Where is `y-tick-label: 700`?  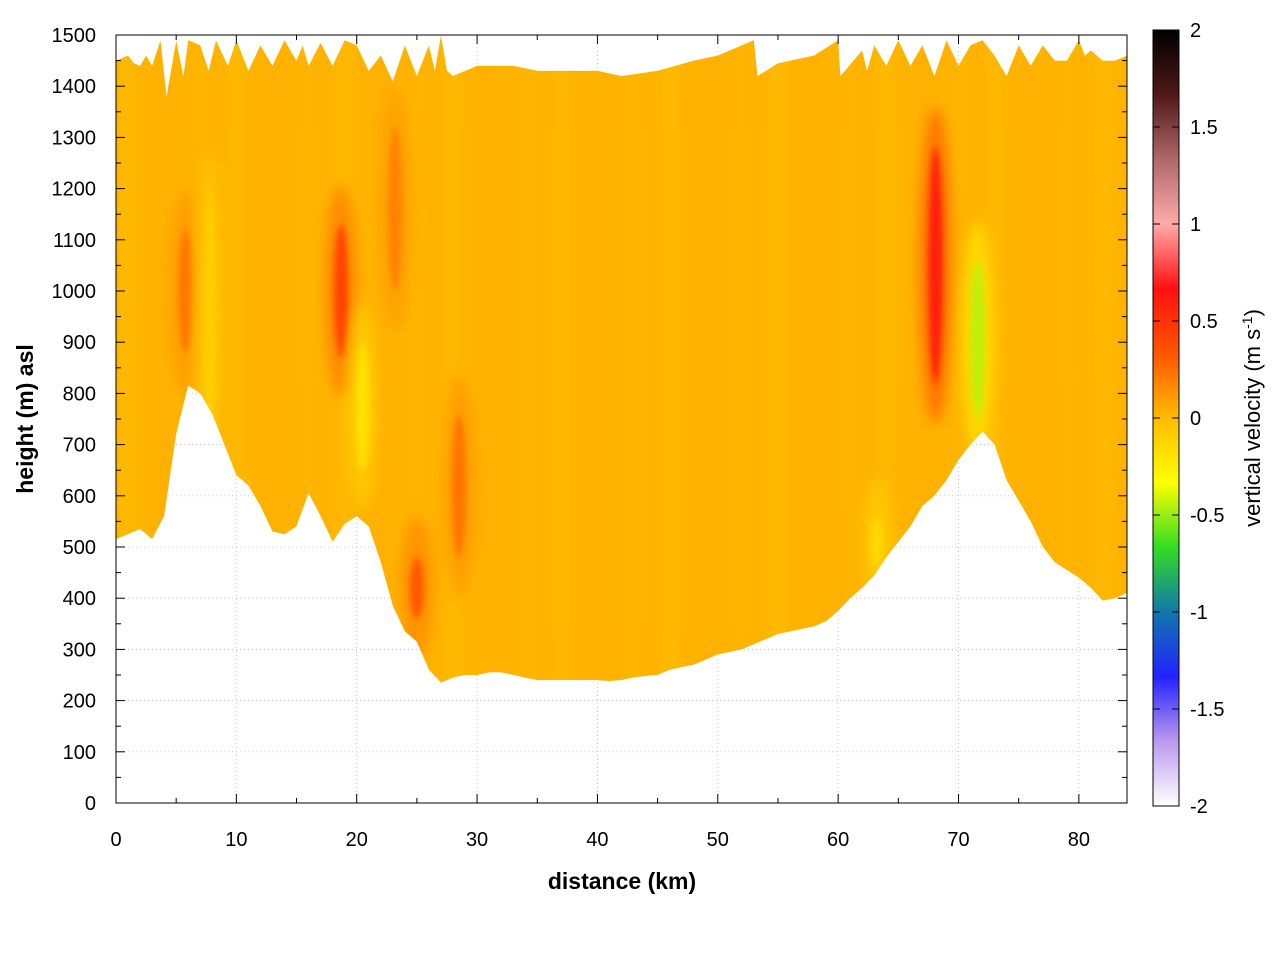
y-tick-label: 700 is located at coordinates (79, 446).